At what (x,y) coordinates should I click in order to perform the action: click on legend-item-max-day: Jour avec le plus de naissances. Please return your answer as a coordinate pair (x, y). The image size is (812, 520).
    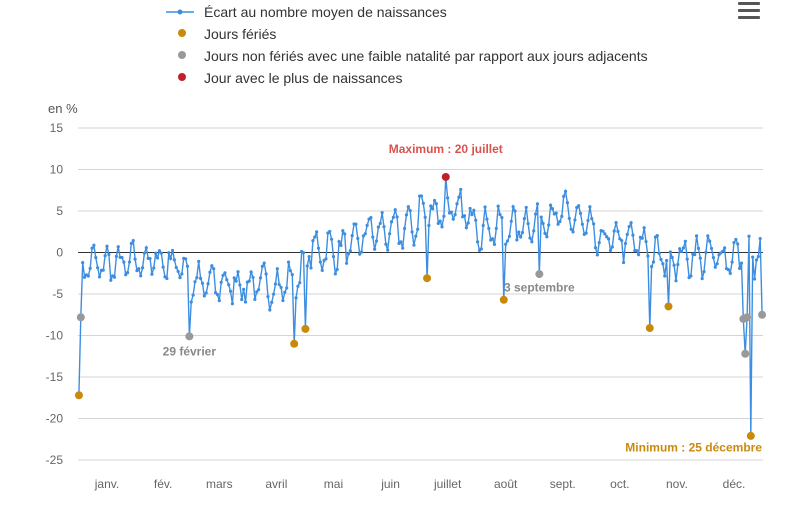
    Looking at the image, I should click on (434, 79).